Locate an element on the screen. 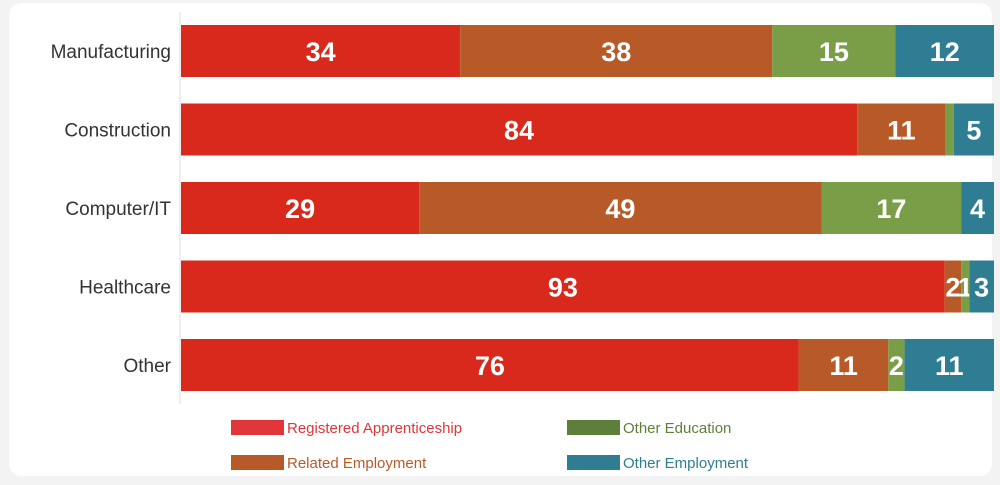  data-label: 15 is located at coordinates (834, 52).